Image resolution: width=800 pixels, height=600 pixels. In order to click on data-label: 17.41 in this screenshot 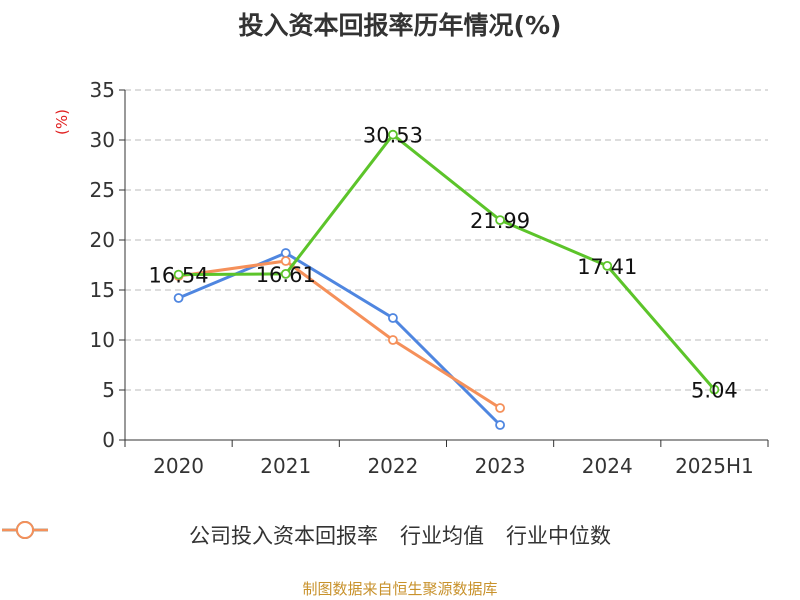, I will do `click(607, 267)`.